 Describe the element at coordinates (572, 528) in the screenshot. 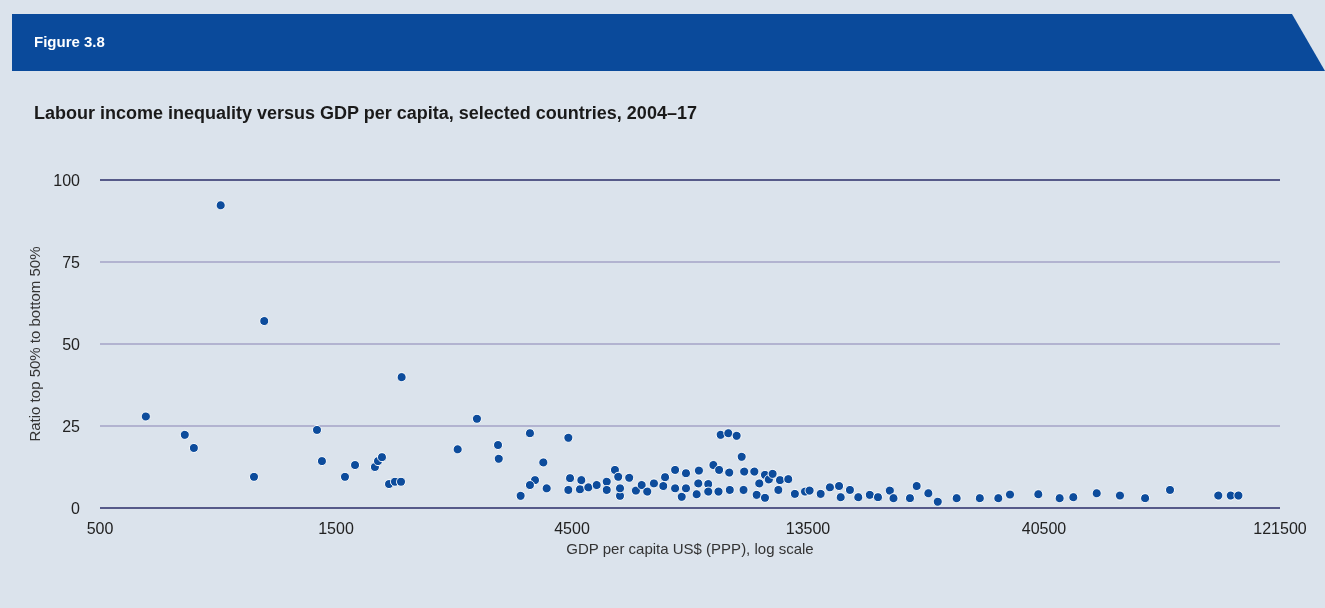

I see `x-tick-label: 4500` at that location.